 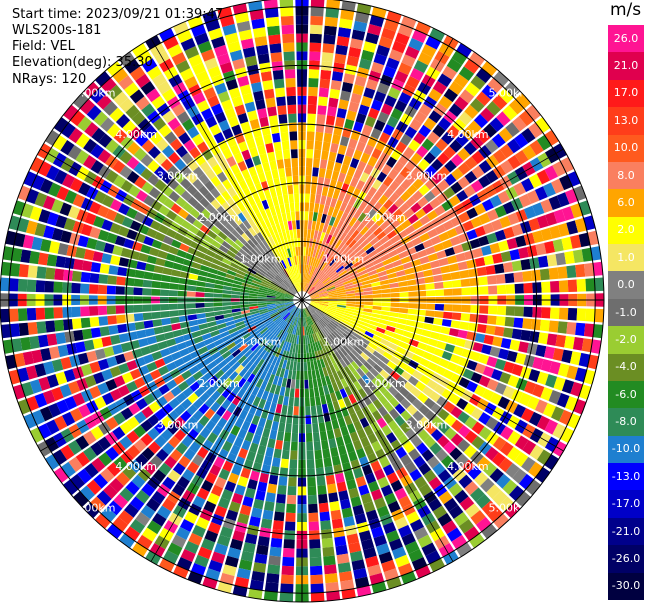 What do you see at coordinates (626, 312) in the screenshot?
I see `colorbar-tick-label: -1.0` at bounding box center [626, 312].